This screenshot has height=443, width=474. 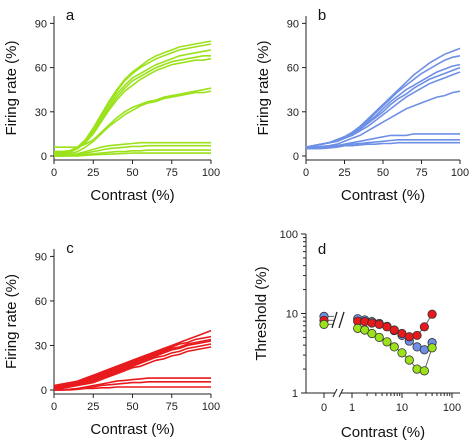 I want to click on data-break-gap, so click(x=338, y=319).